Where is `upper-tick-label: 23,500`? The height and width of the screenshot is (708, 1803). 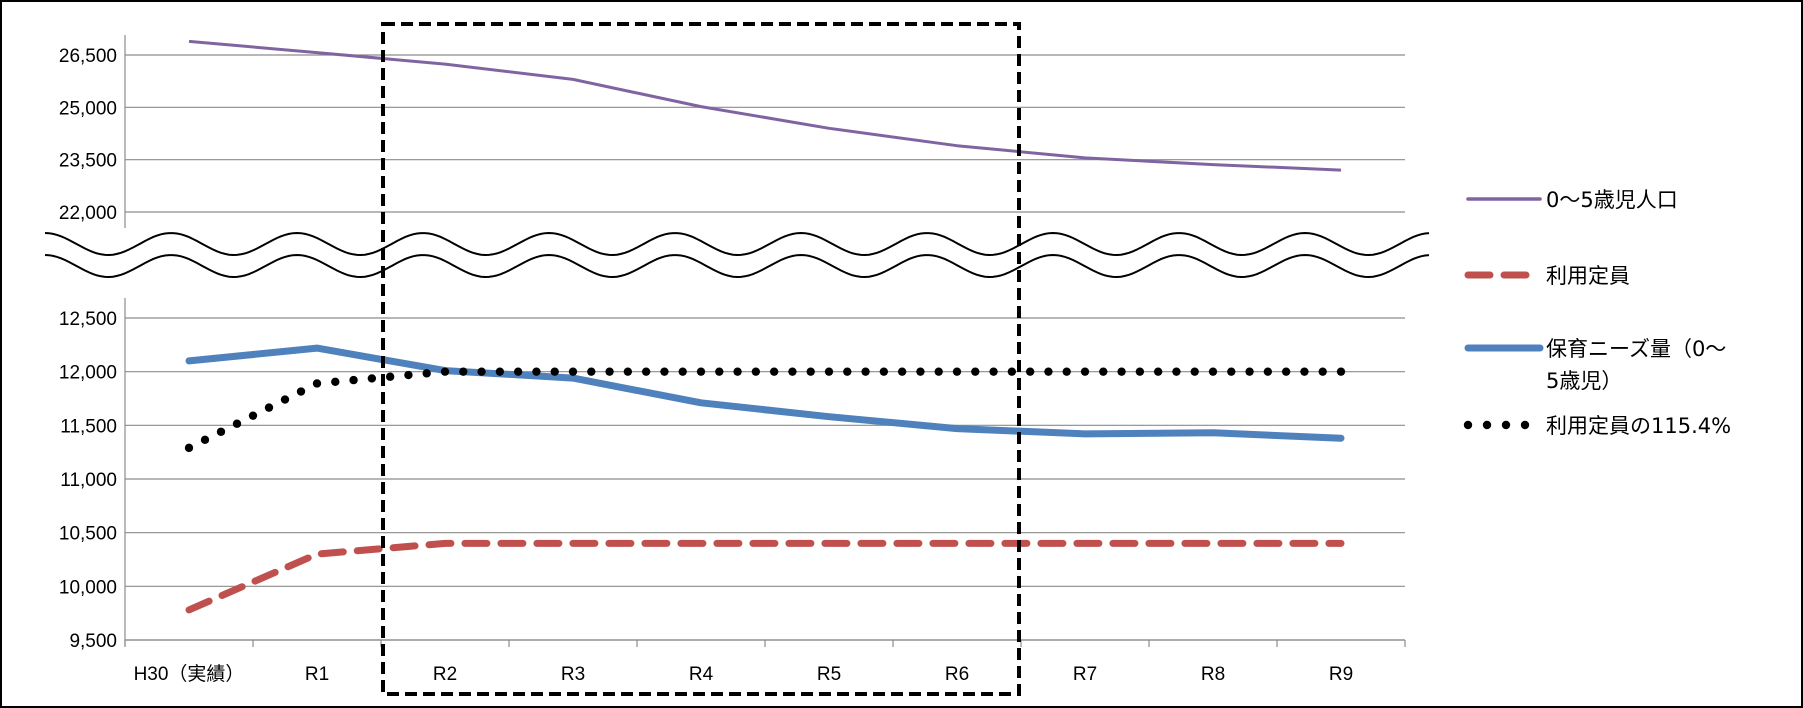 upper-tick-label: 23,500 is located at coordinates (88, 161).